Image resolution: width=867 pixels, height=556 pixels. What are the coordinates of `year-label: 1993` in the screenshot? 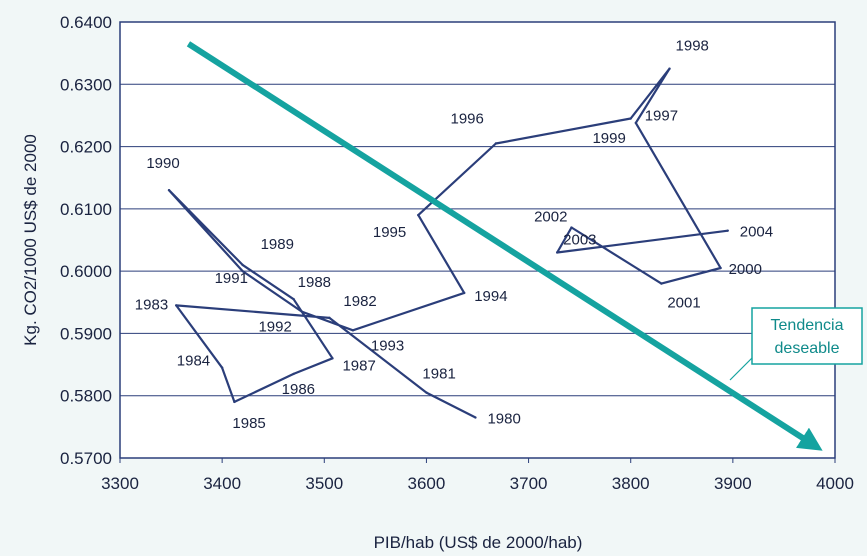 It's located at (387, 345).